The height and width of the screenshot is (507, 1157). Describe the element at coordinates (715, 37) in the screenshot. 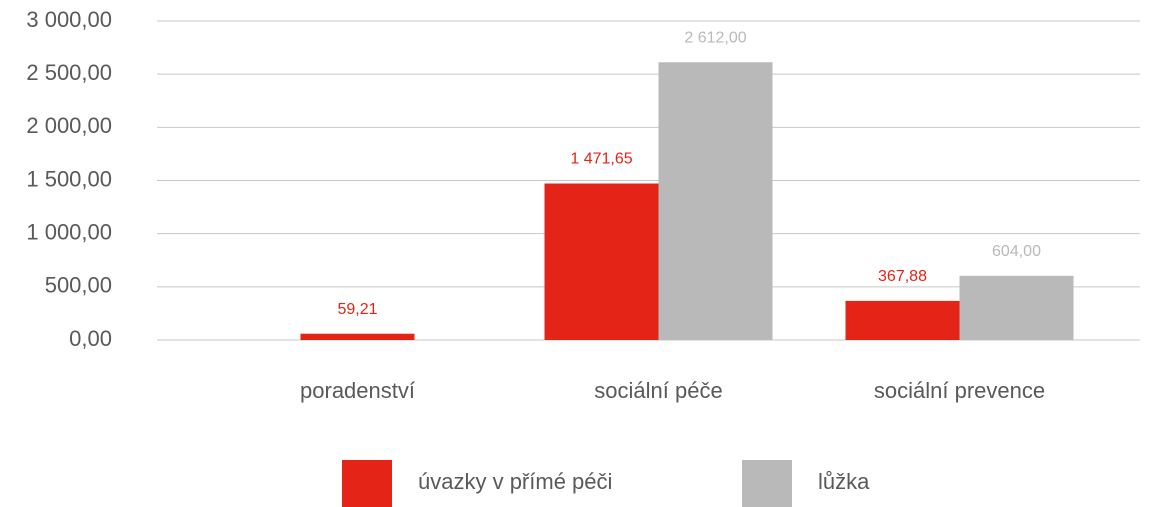

I see `data-label: 2 612,00` at that location.